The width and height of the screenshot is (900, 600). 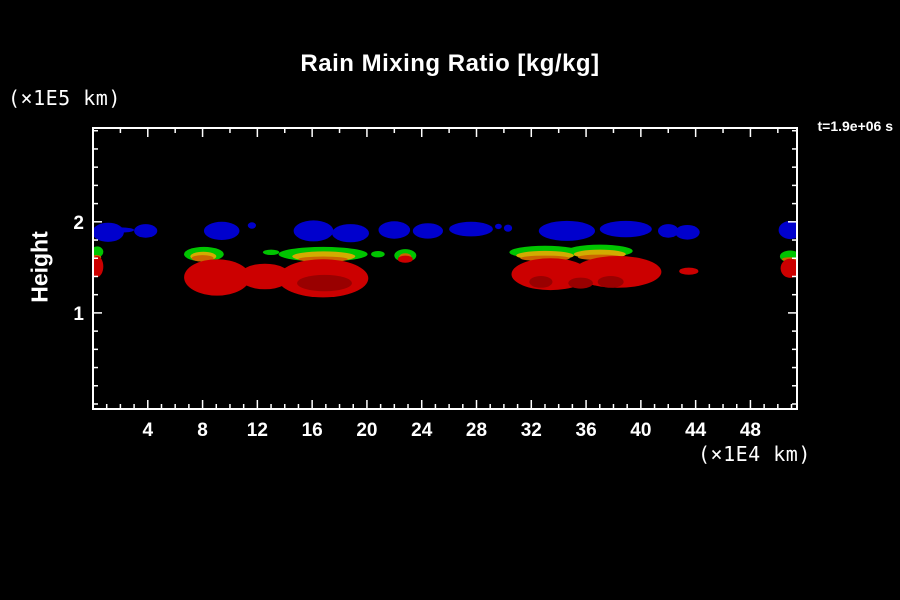 What do you see at coordinates (586, 430) in the screenshot?
I see `x-tick-label: 36` at bounding box center [586, 430].